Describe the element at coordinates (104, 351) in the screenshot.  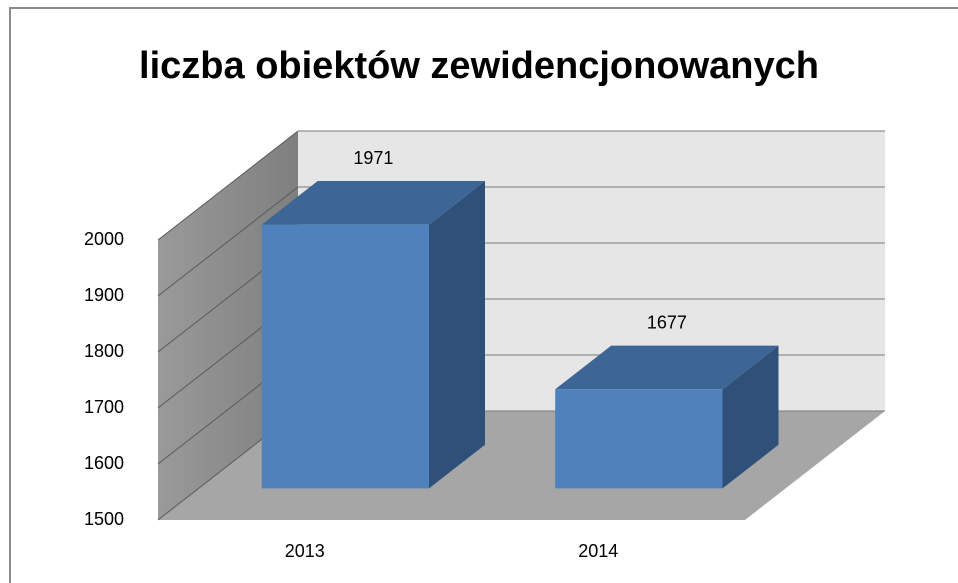
I see `y-tick-label: 1800` at that location.